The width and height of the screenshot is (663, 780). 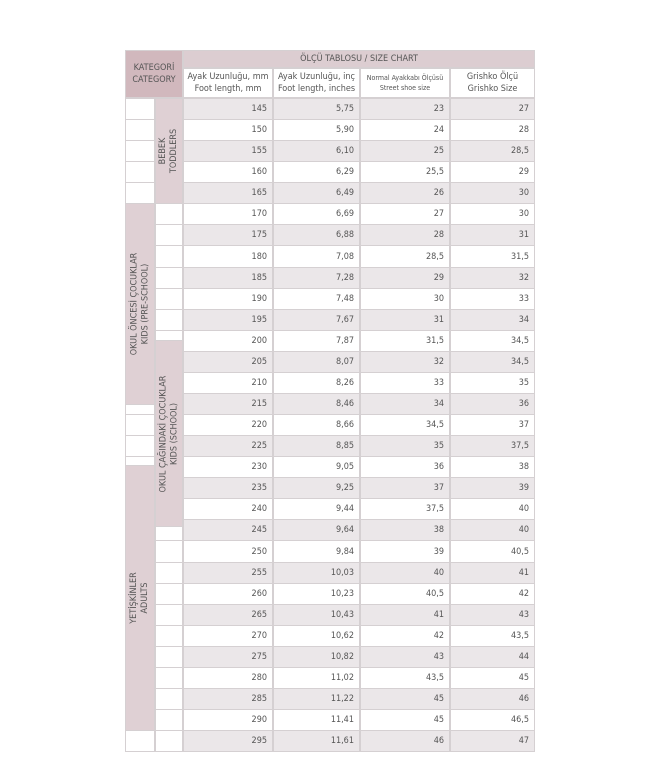 What do you see at coordinates (316, 340) in the screenshot?
I see `table-cell: 7,87` at bounding box center [316, 340].